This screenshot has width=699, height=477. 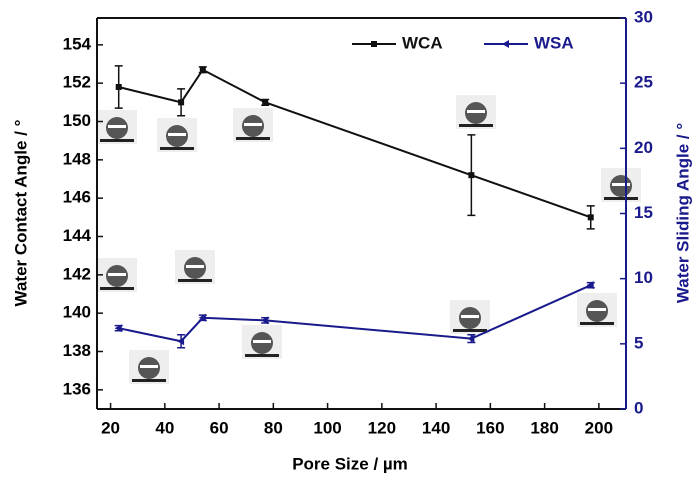 I want to click on x-tick-label: 80, so click(x=273, y=427).